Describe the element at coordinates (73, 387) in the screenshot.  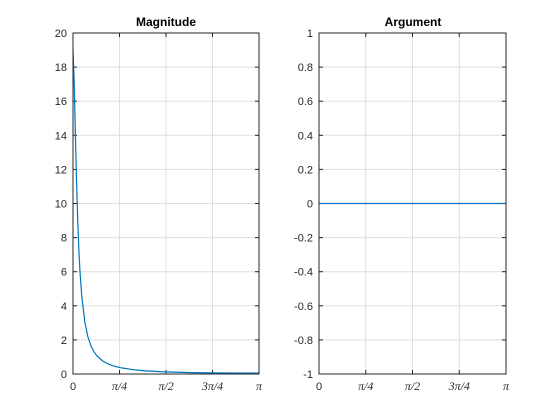
I see `magnitude-x-tick-label: 0` at that location.